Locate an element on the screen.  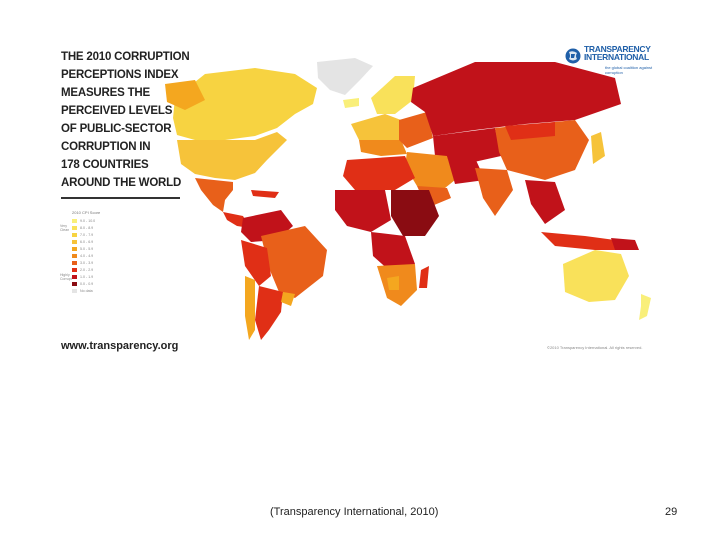
region-southeast-asia is located at coordinates (545, 202).